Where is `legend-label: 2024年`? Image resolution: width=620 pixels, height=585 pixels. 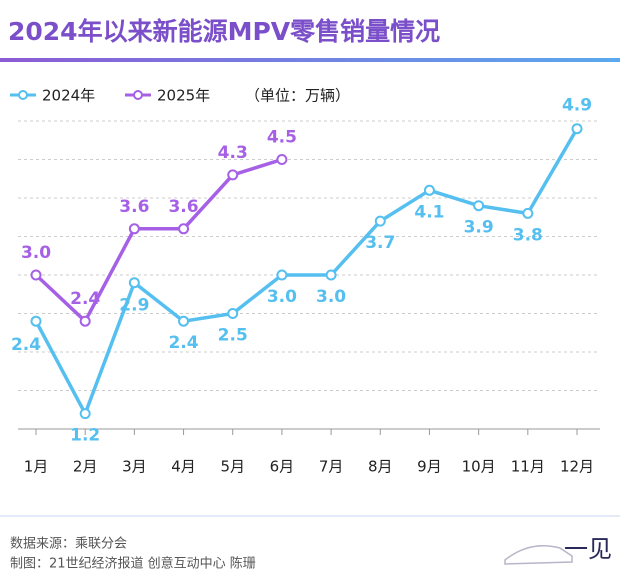 legend-label: 2024年 is located at coordinates (68, 96).